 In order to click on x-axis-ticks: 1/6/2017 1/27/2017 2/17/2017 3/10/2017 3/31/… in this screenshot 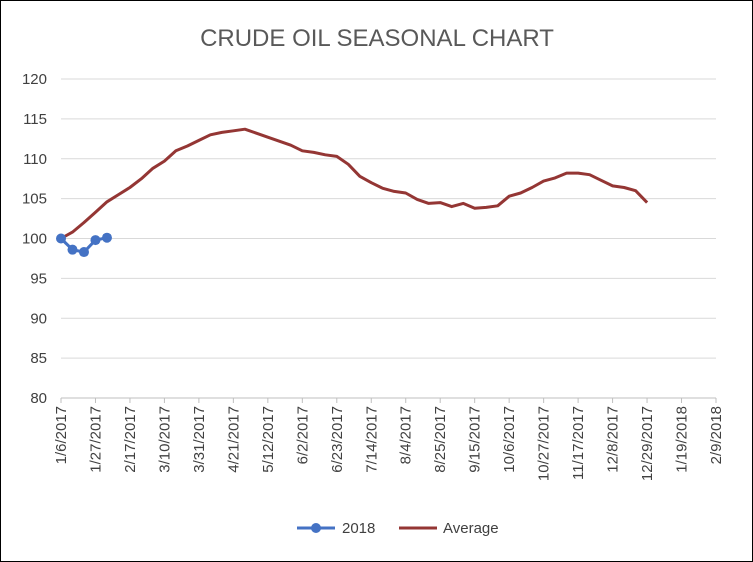, I will do `click(389, 439)`.